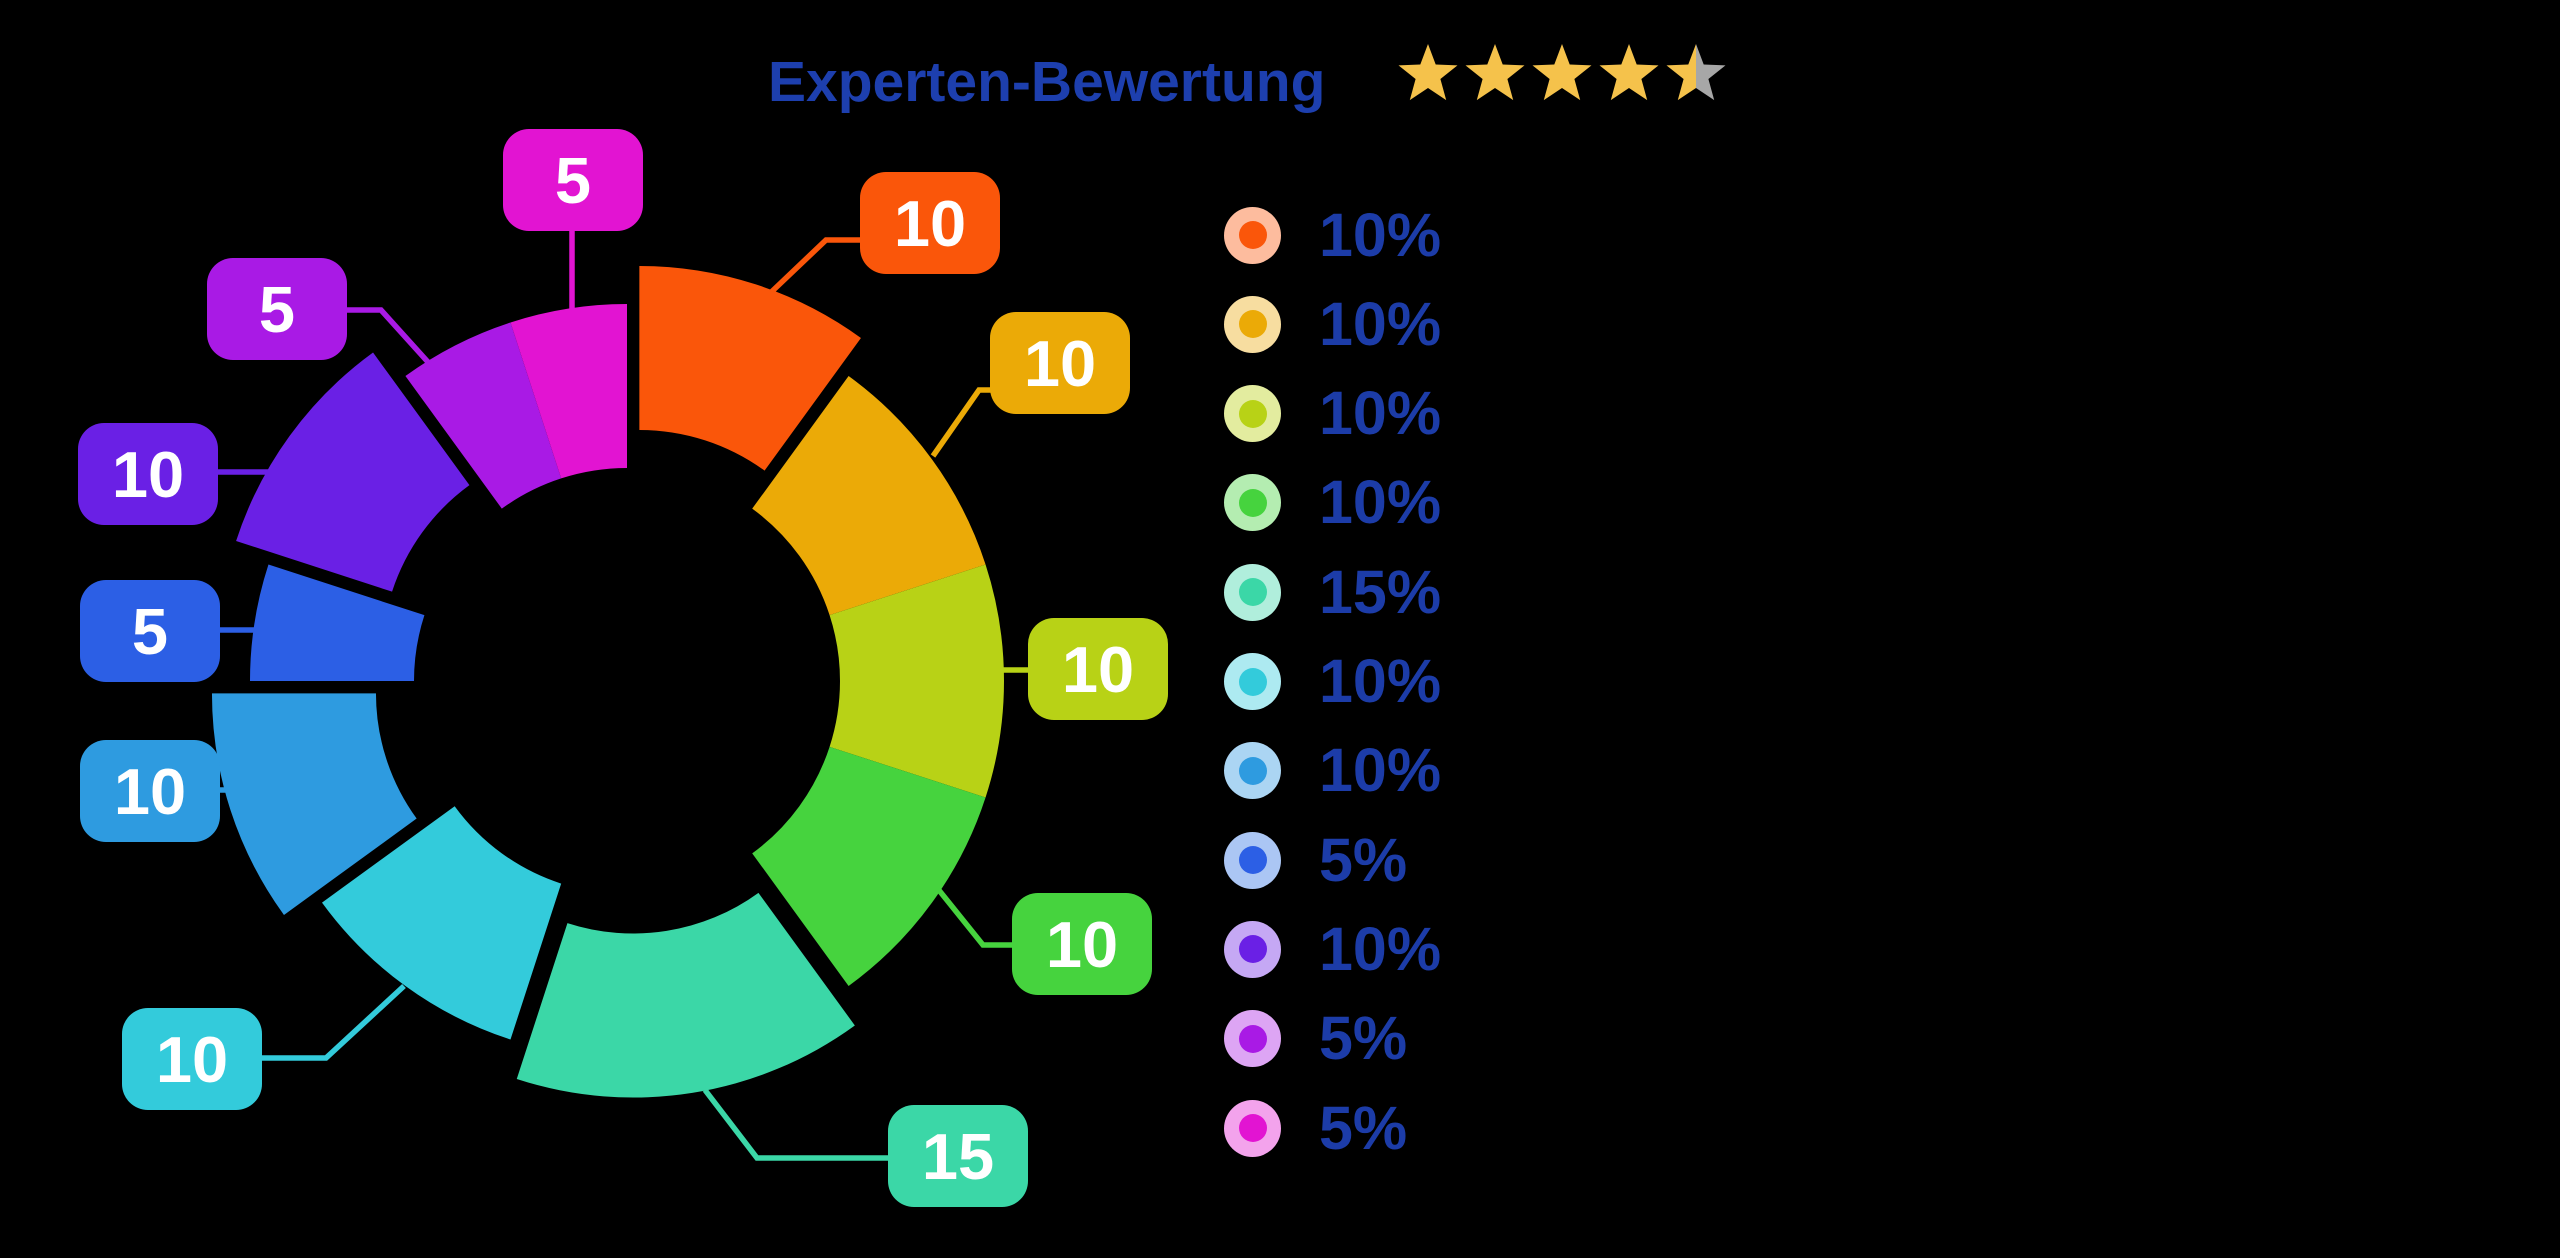 The height and width of the screenshot is (1258, 2560). I want to click on legend-item-1: 10%, so click(1333, 323).